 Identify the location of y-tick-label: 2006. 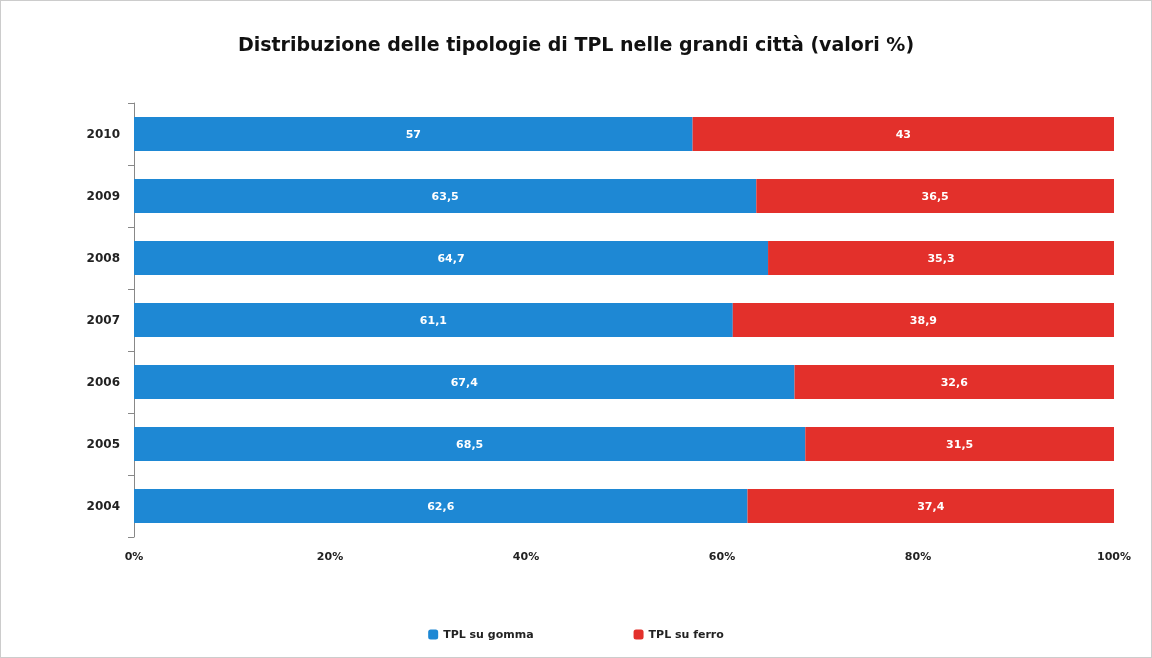
(103, 382).